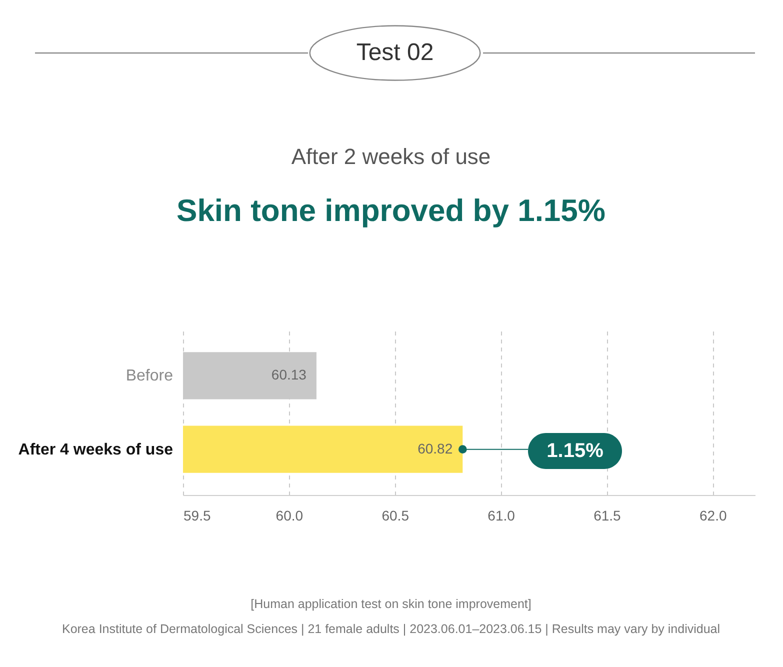 This screenshot has height=667, width=783. Describe the element at coordinates (608, 516) in the screenshot. I see `x-tick-label: 61.5` at that location.